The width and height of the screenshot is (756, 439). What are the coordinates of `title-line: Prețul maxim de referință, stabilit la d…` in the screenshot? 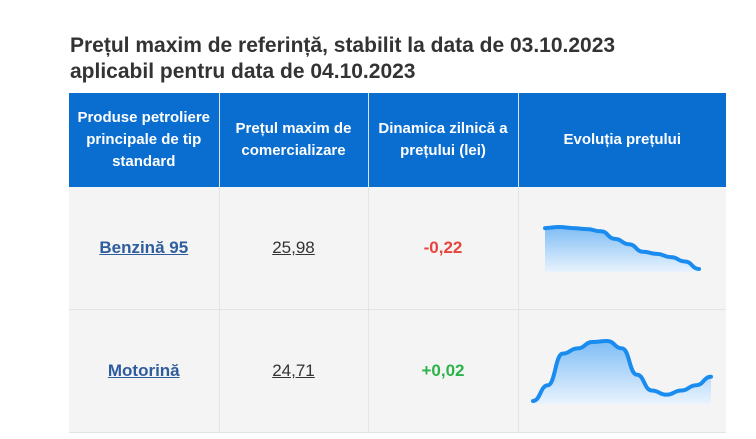 It's located at (343, 45).